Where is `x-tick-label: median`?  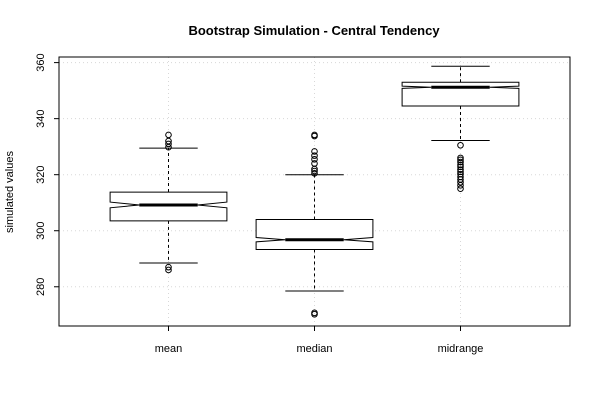 x-tick-label: median is located at coordinates (314, 349).